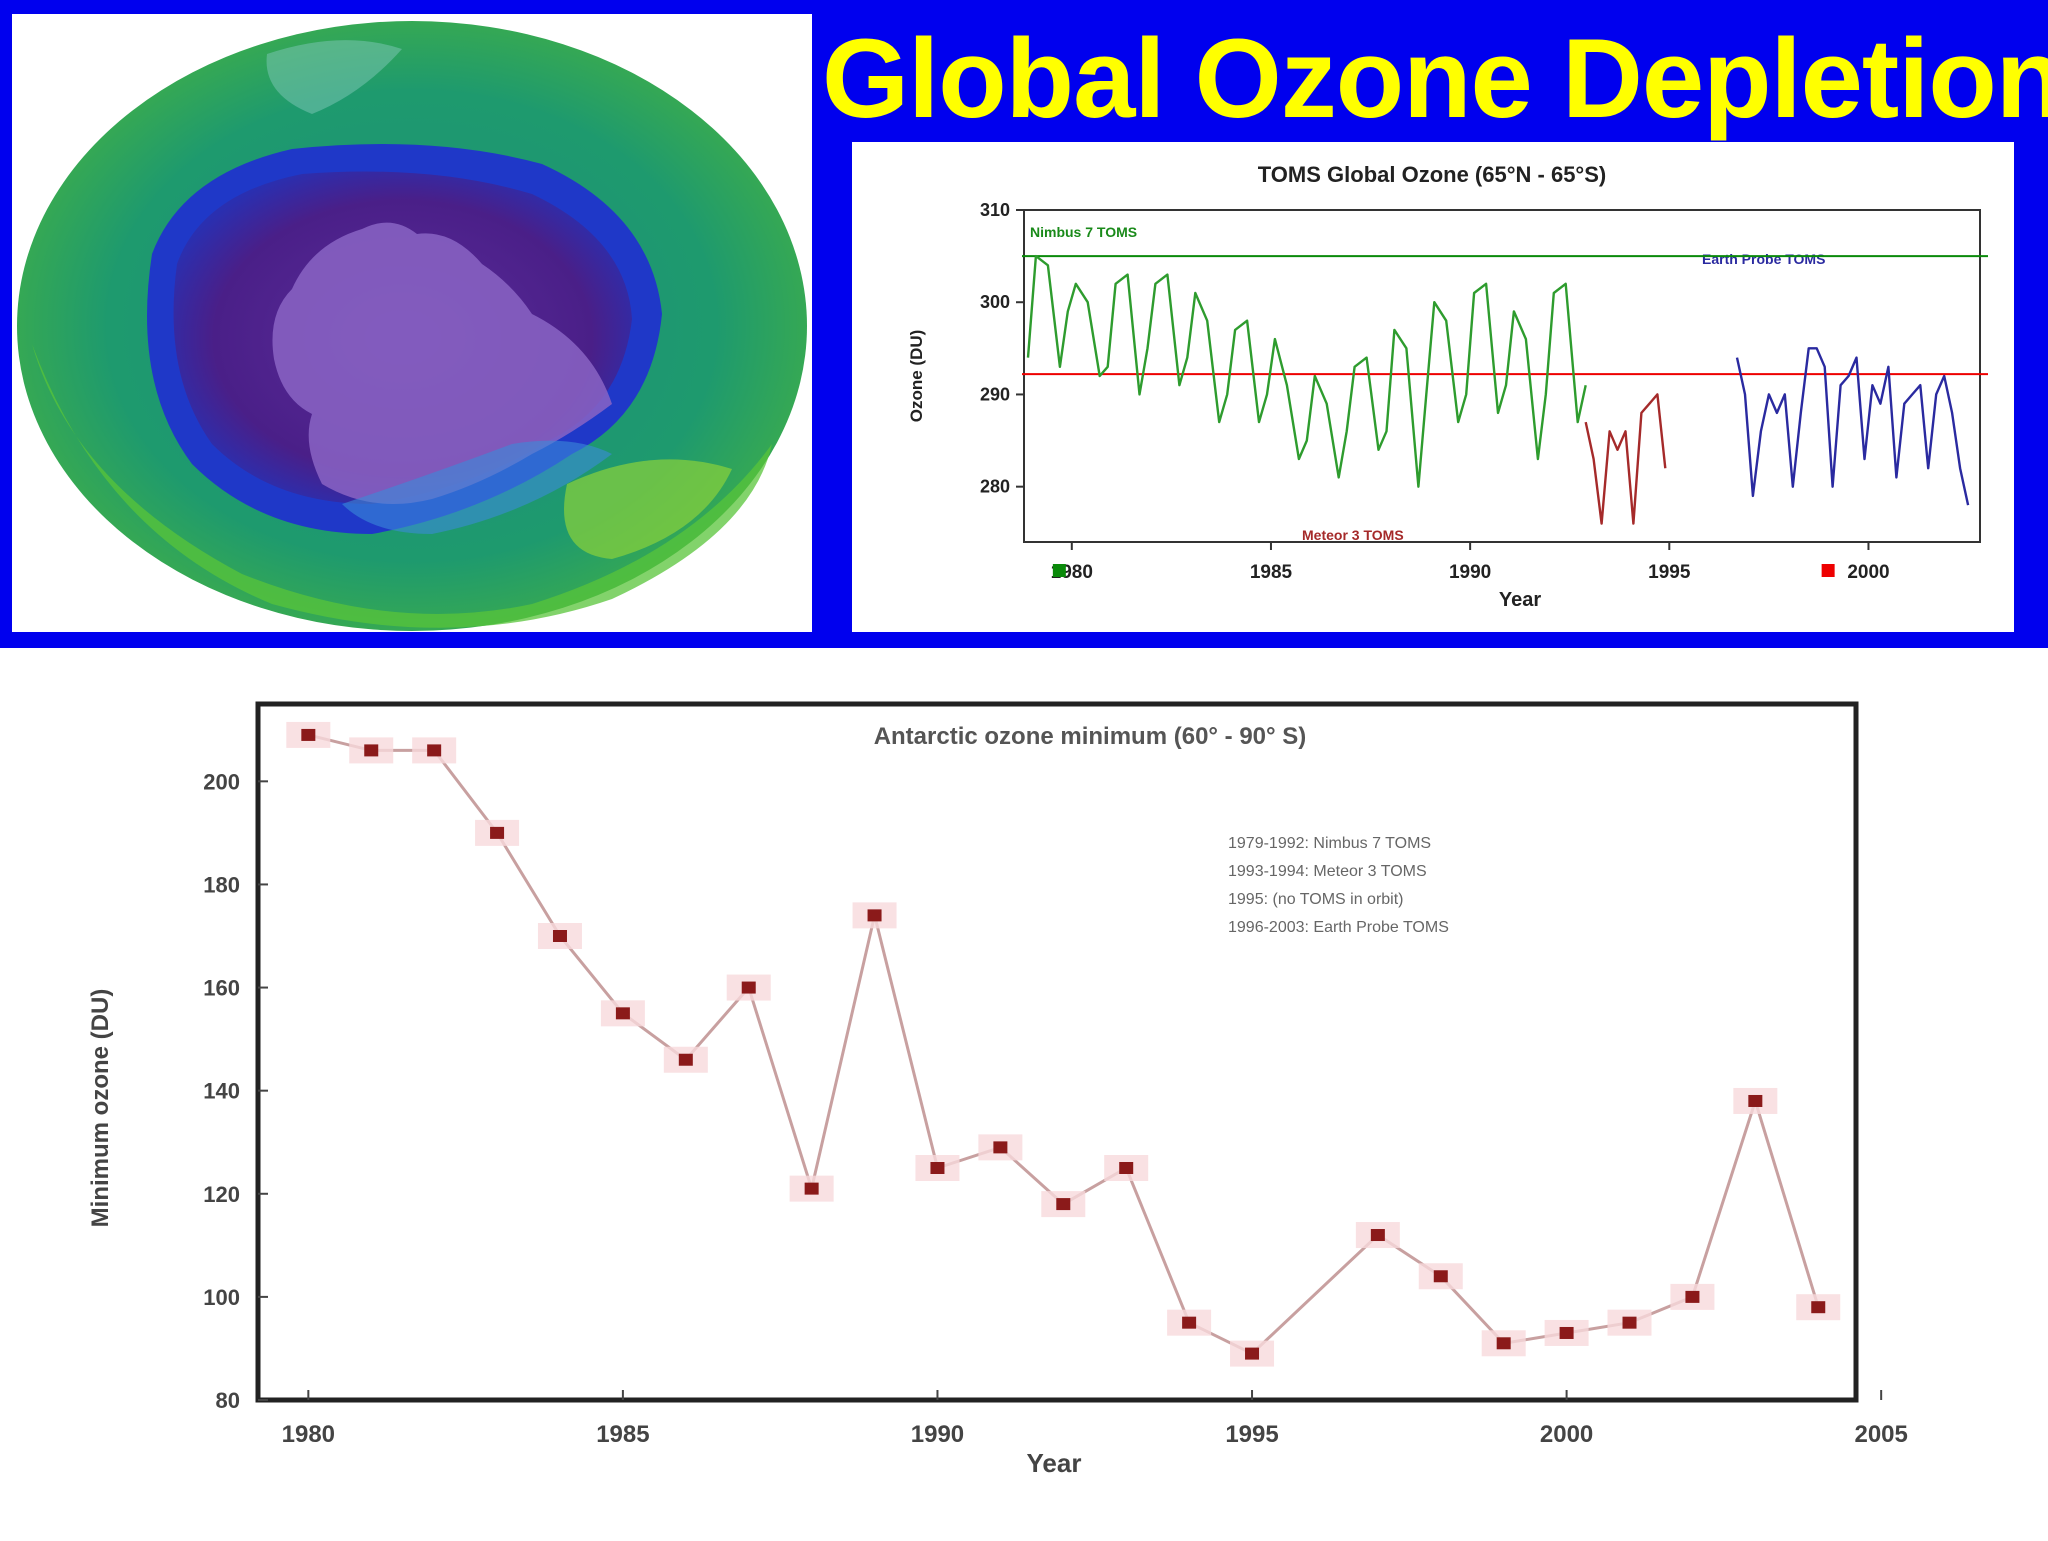 The image size is (2048, 1541). What do you see at coordinates (1329, 843) in the screenshot?
I see `legend-entry: 1979-1992: Nimbus 7 TOMS` at bounding box center [1329, 843].